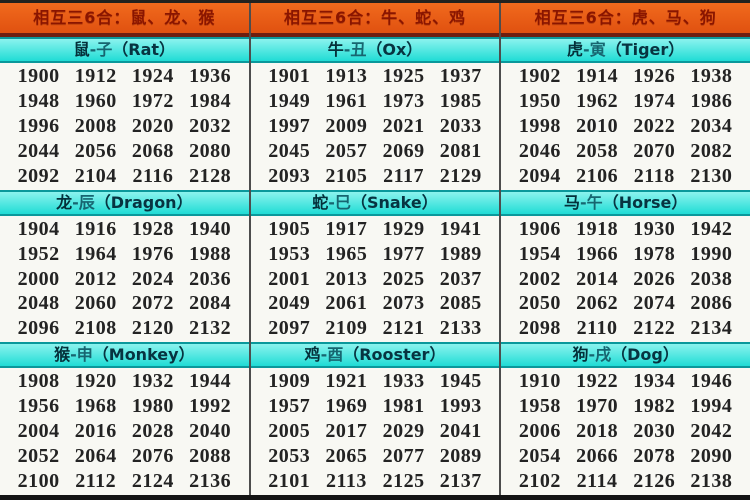 This screenshot has width=750, height=500. I want to click on year-cell: 2116, so click(153, 175).